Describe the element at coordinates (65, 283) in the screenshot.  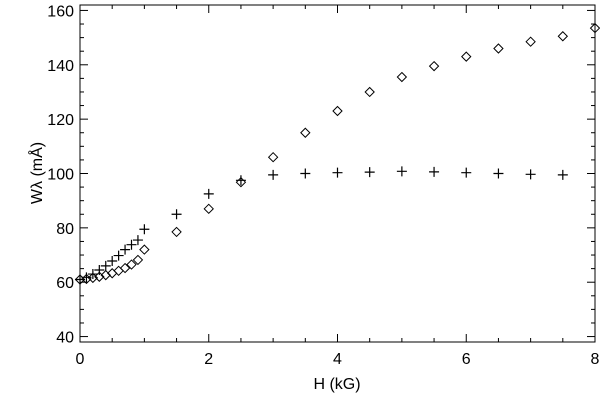
I see `y-tick-label: 60` at that location.